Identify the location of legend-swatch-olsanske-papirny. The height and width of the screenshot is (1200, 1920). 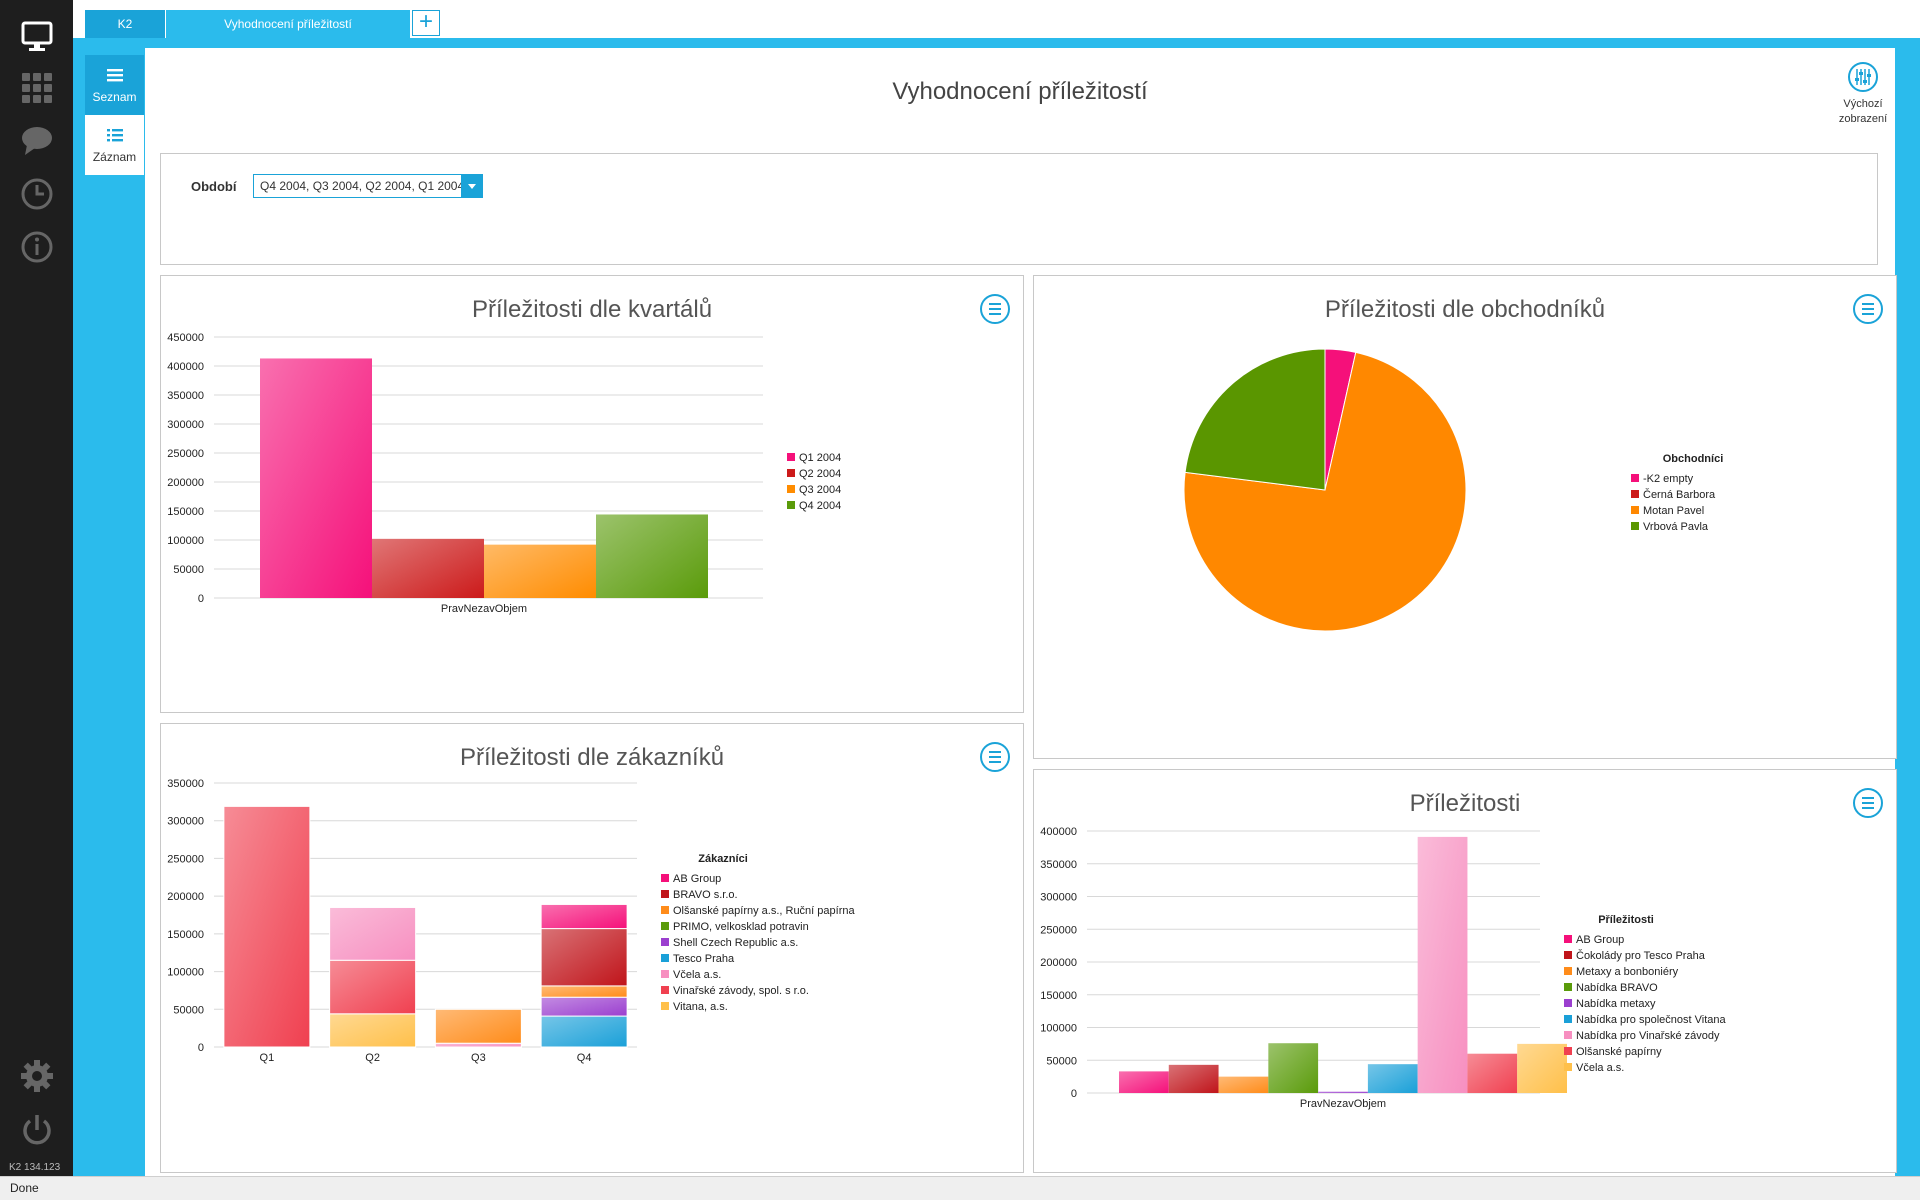
(1568, 1051).